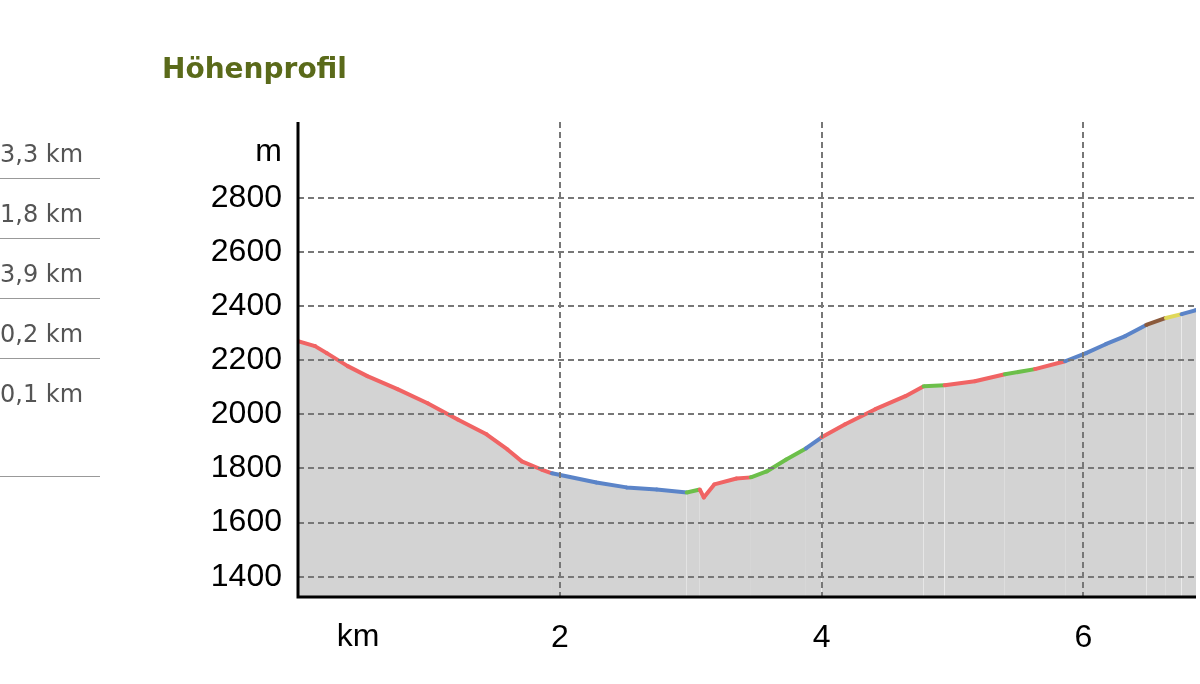 This screenshot has height=684, width=1200. I want to click on x-tick-label: 6, so click(1083, 636).